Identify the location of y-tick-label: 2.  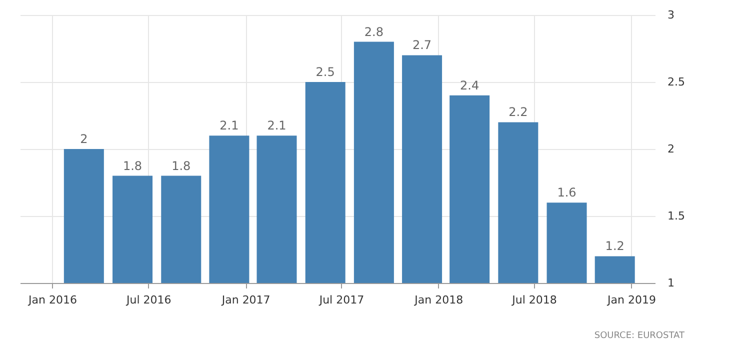
(671, 149).